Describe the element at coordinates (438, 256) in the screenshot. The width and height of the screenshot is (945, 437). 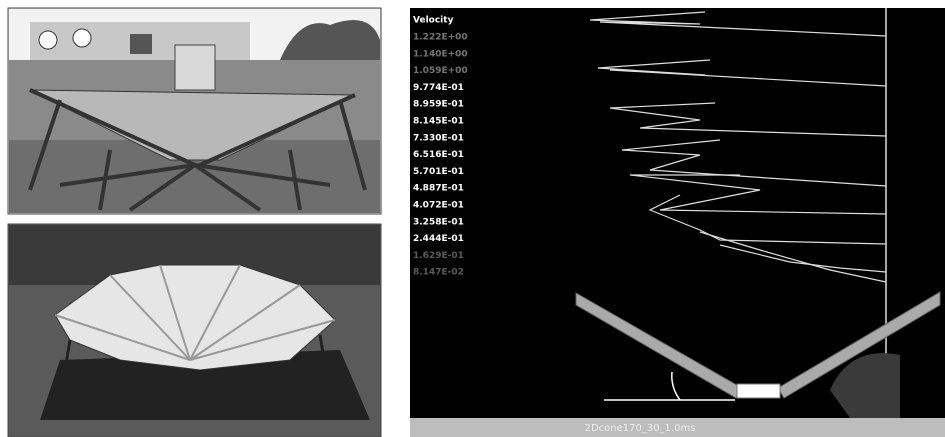
I see `legend-value: 1.629E-01` at that location.